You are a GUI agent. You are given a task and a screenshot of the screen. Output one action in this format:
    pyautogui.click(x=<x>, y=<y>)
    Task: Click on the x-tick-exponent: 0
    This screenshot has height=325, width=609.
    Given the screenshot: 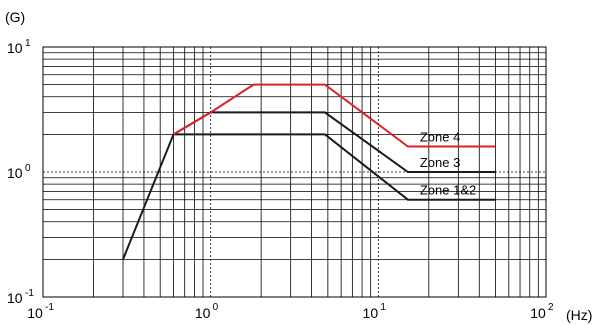 What is the action you would take?
    pyautogui.click(x=216, y=307)
    